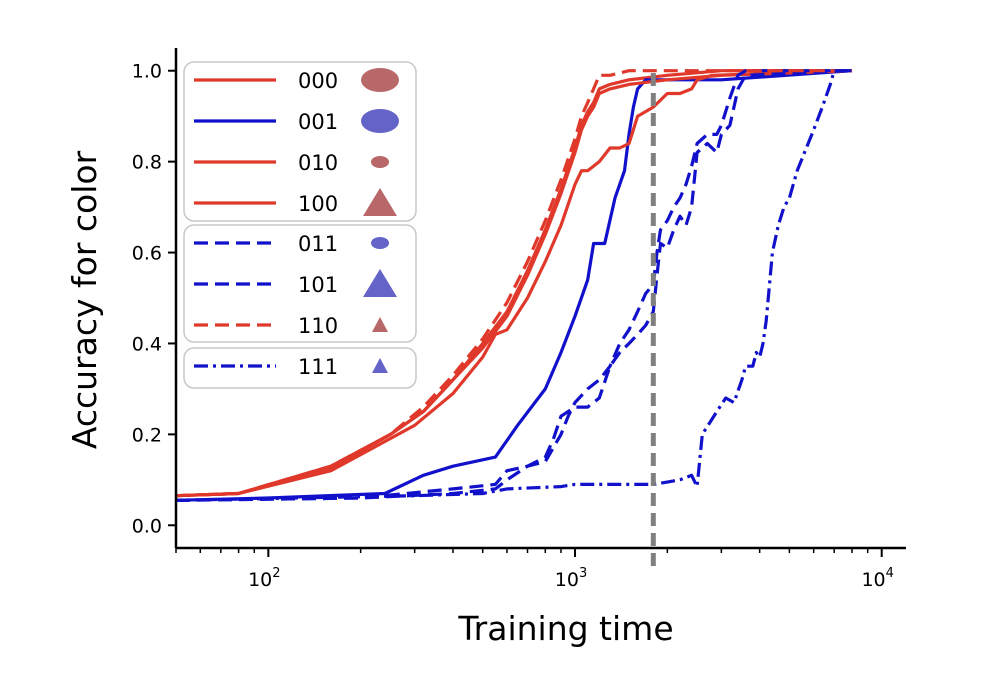 The width and height of the screenshot is (994, 691). I want to click on legend-label-010: 010, so click(318, 163).